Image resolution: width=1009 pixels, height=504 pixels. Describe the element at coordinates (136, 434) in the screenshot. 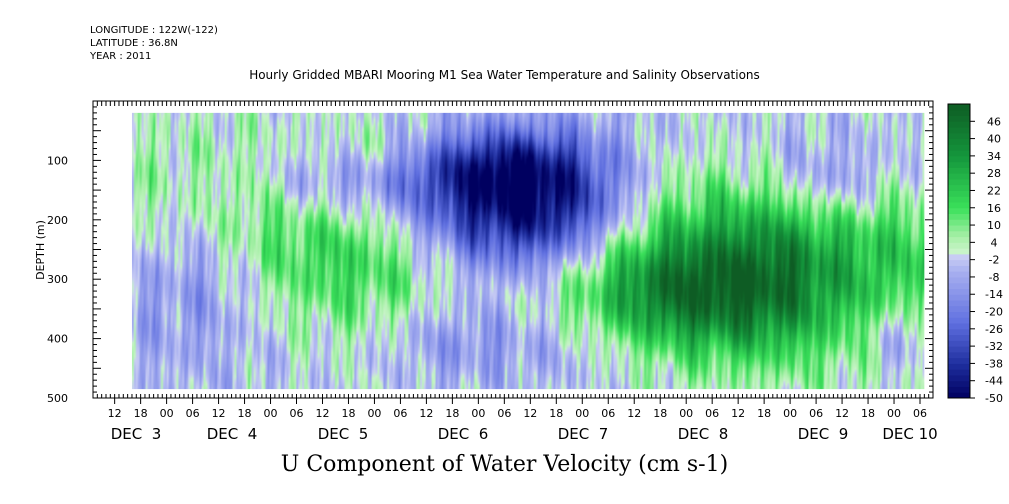

I see `x-day-label: DEC 3` at that location.